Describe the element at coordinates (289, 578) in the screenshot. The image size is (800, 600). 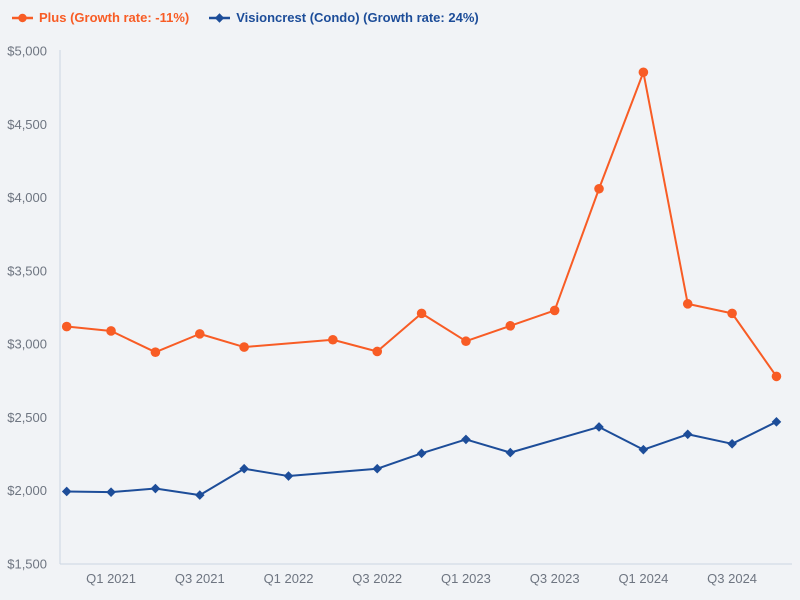
I see `x-axis-label: Q1 2022` at that location.